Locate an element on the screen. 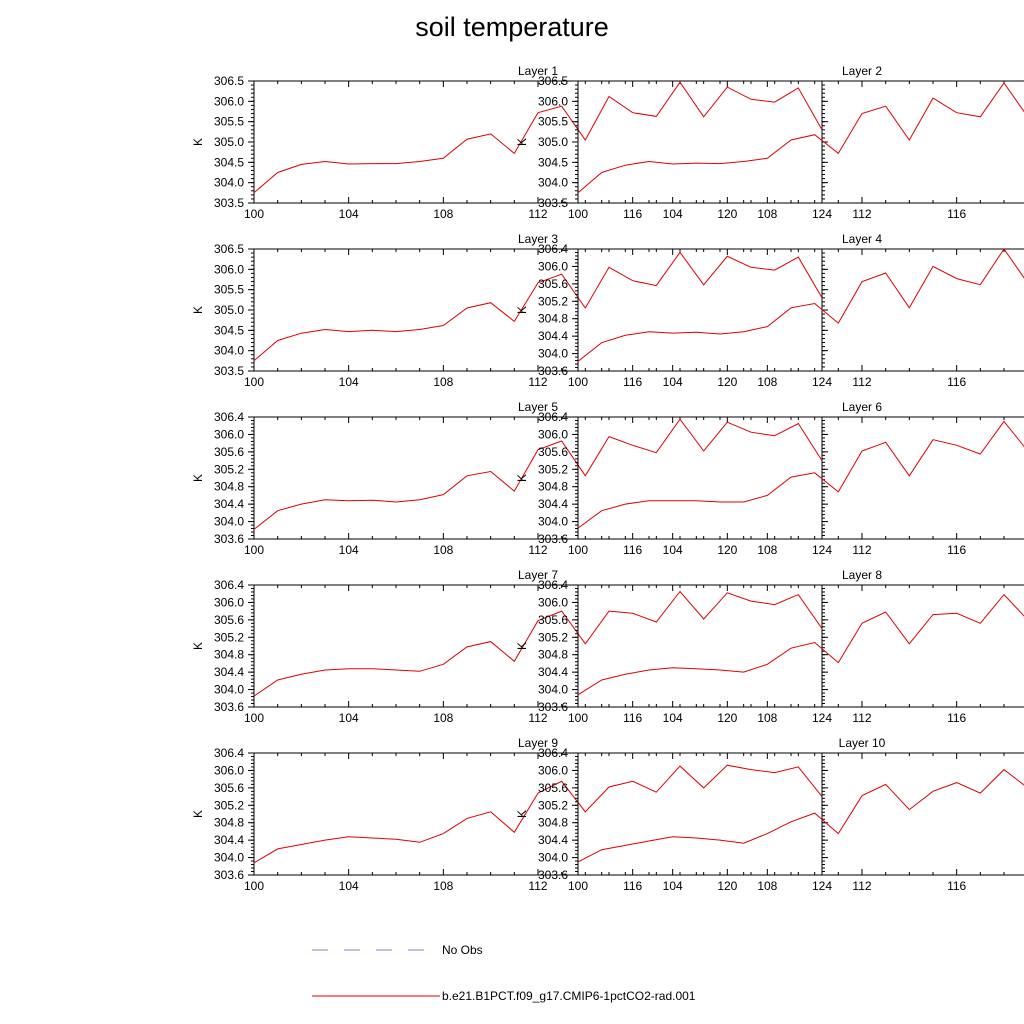  panel-title: Layer 5 is located at coordinates (538, 407).